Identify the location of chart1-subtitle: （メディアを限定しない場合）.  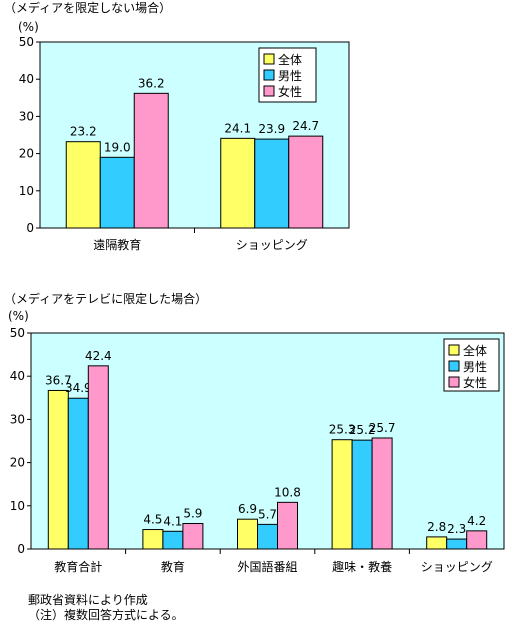
(87, 7).